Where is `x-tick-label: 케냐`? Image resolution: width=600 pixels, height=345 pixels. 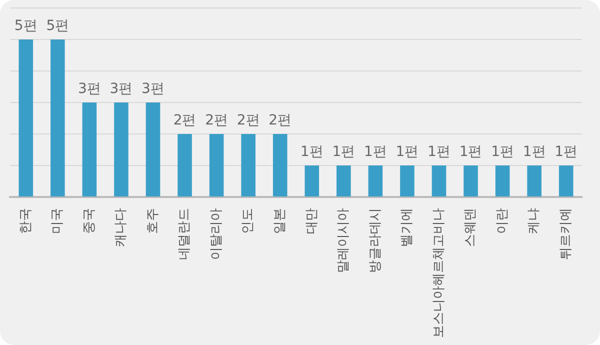 x-tick-label: 케냐 is located at coordinates (534, 221).